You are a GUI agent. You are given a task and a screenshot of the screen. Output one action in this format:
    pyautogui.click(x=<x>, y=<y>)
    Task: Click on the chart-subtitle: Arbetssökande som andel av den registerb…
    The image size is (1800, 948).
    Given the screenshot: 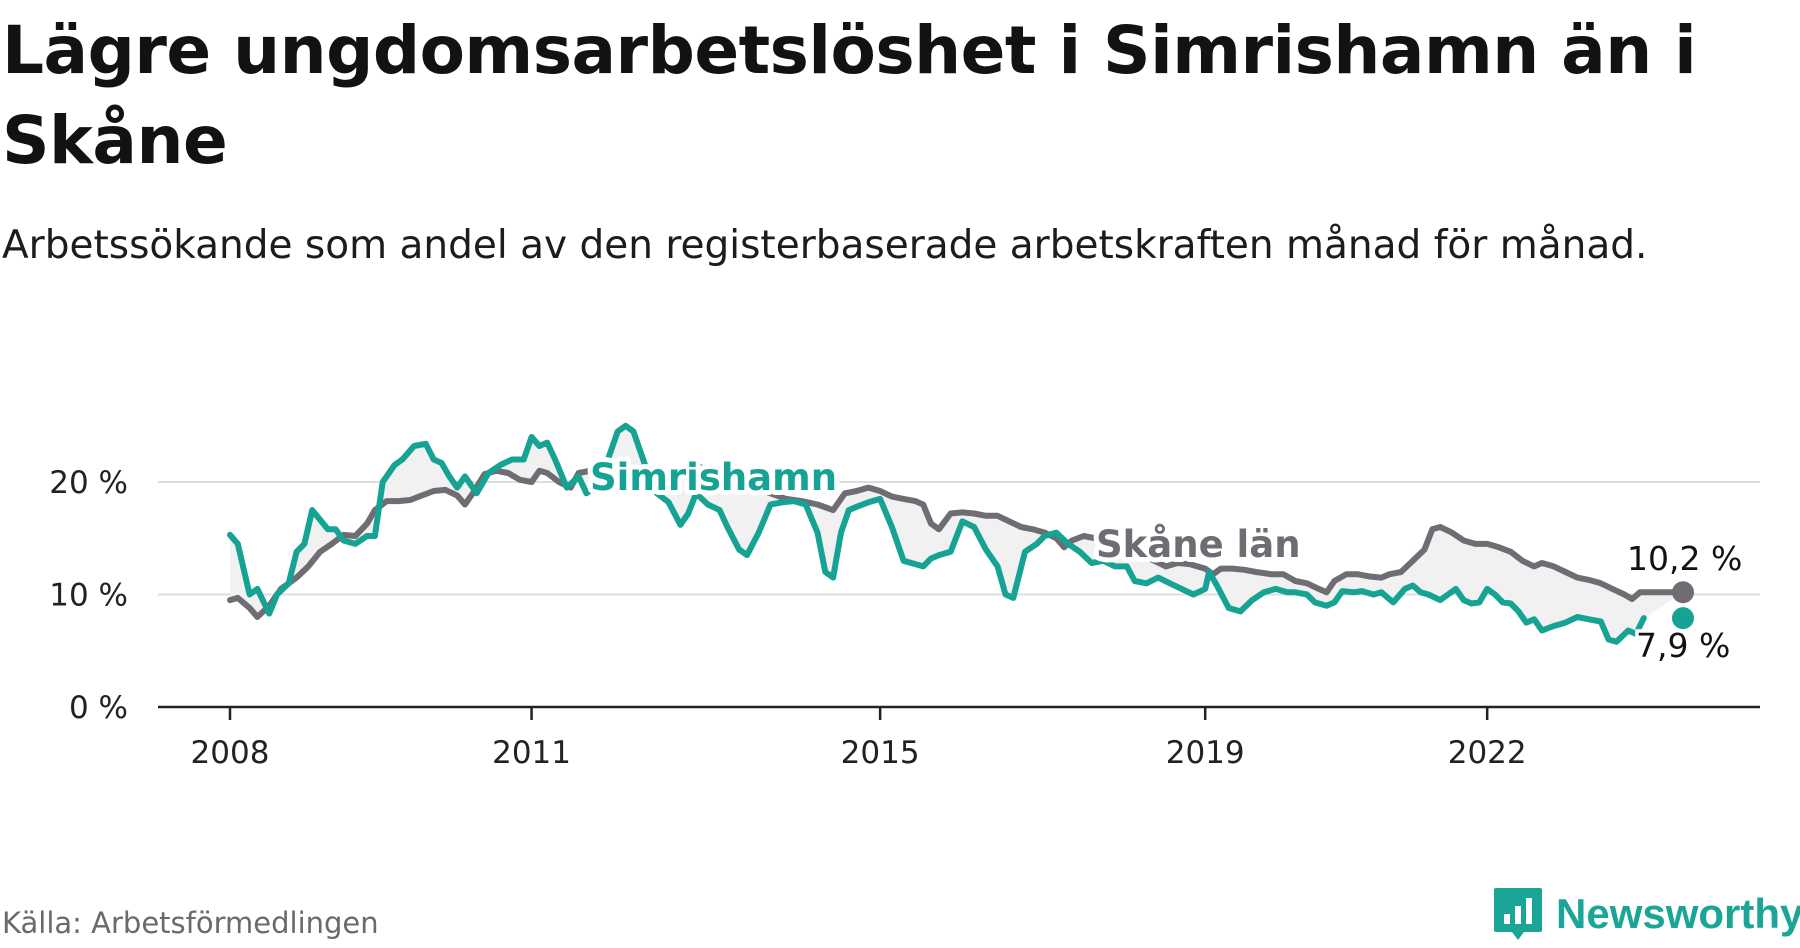 What is the action you would take?
    pyautogui.click(x=825, y=245)
    